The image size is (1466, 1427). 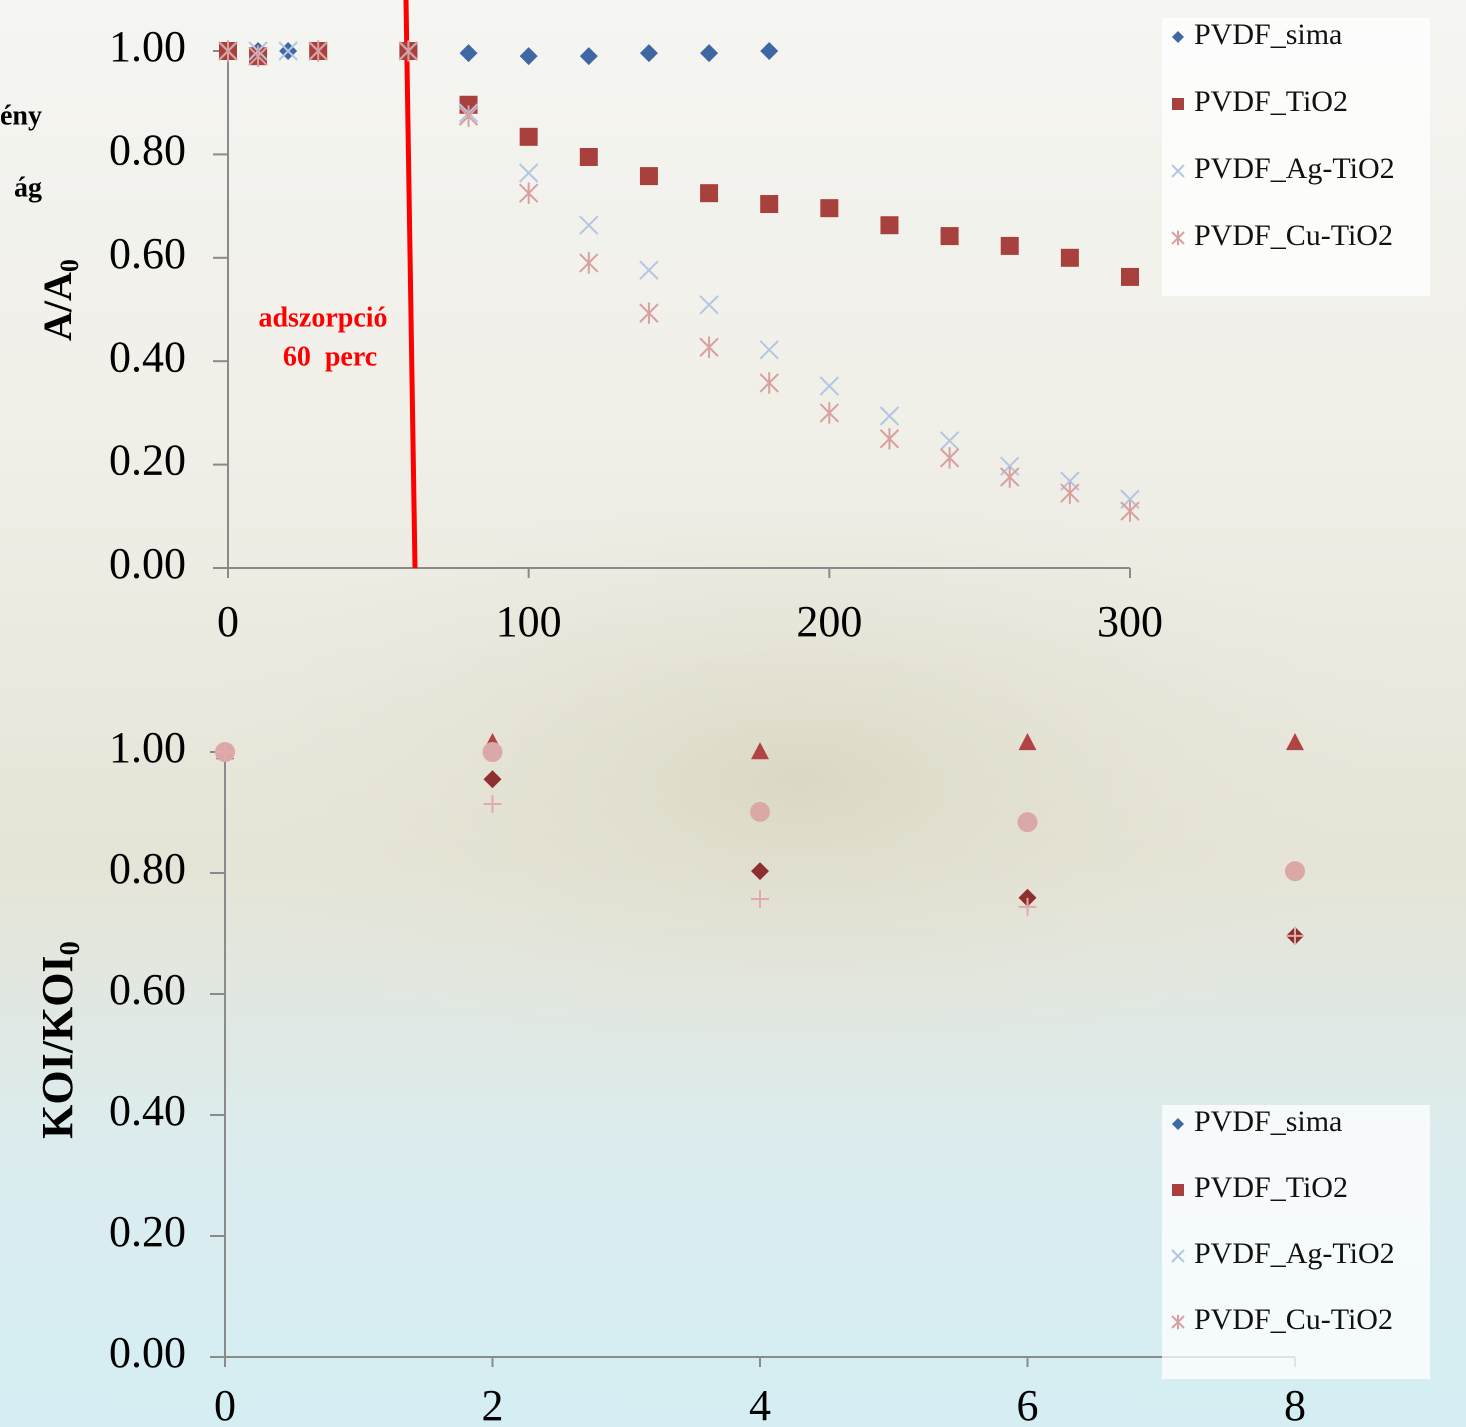 I want to click on y-axis-label: A/A0, so click(x=59, y=300).